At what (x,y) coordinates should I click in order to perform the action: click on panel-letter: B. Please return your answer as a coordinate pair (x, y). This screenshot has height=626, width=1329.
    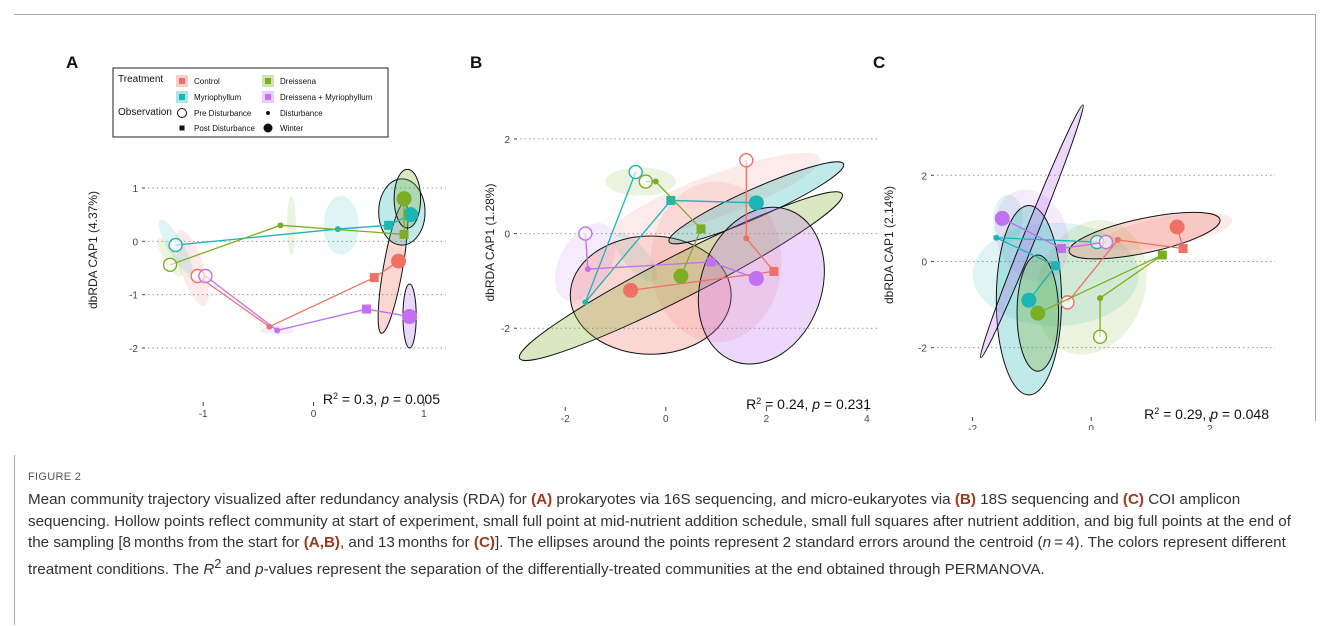
    Looking at the image, I should click on (476, 62).